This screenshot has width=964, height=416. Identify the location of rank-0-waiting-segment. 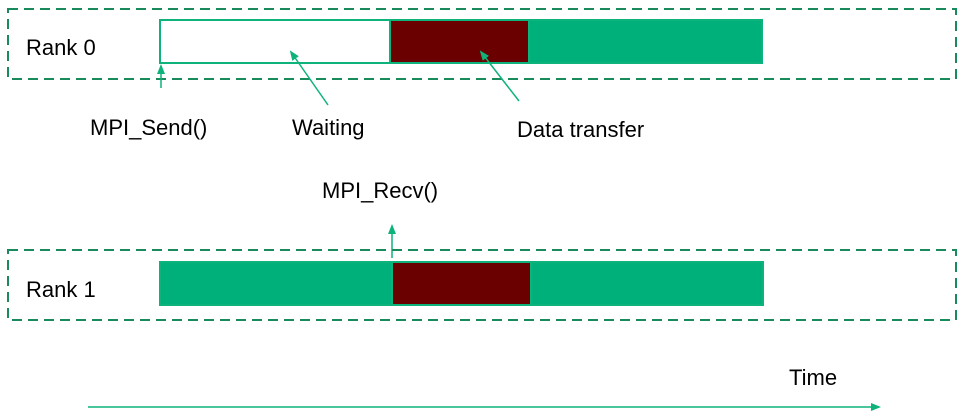
(275, 41).